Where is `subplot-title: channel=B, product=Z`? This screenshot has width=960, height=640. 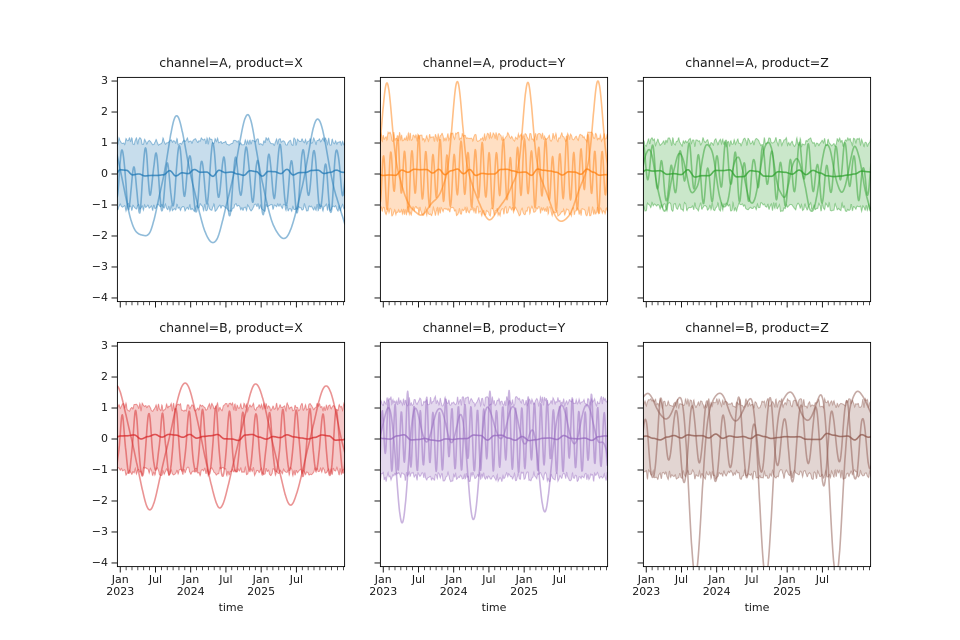 subplot-title: channel=B, product=Z is located at coordinates (757, 327).